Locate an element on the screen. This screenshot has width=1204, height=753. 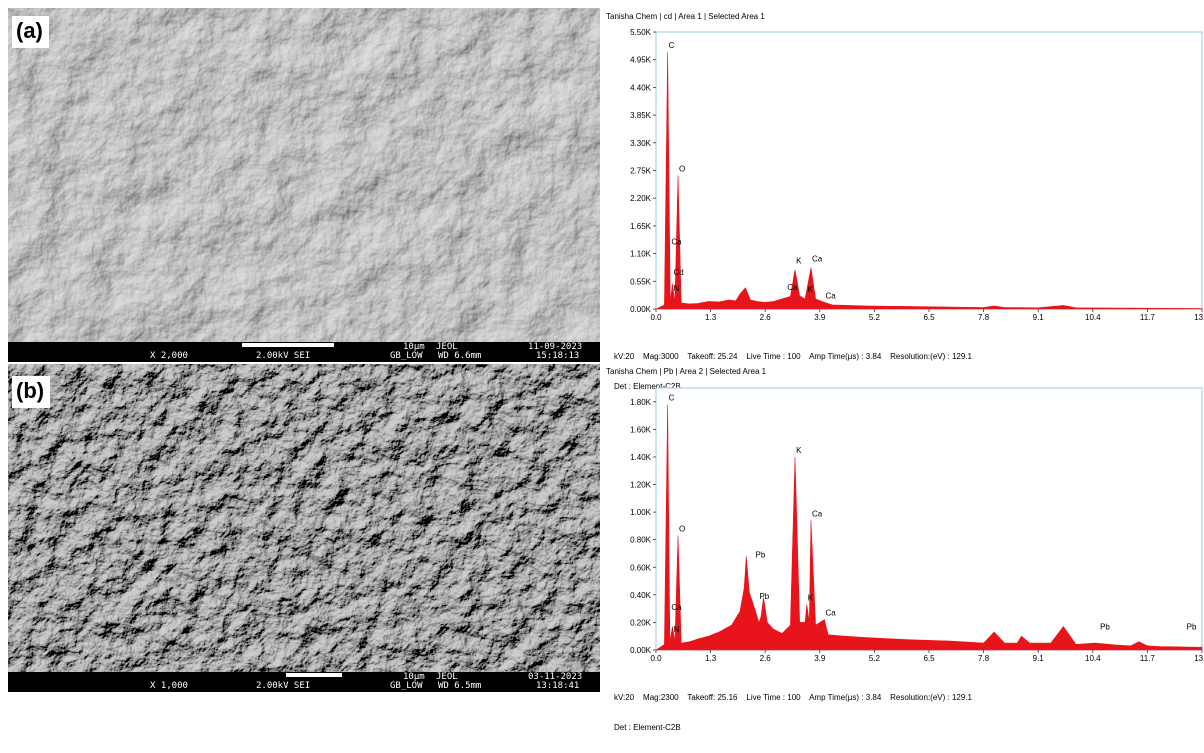
sem-mode-a: GB_LOW is located at coordinates (406, 356).